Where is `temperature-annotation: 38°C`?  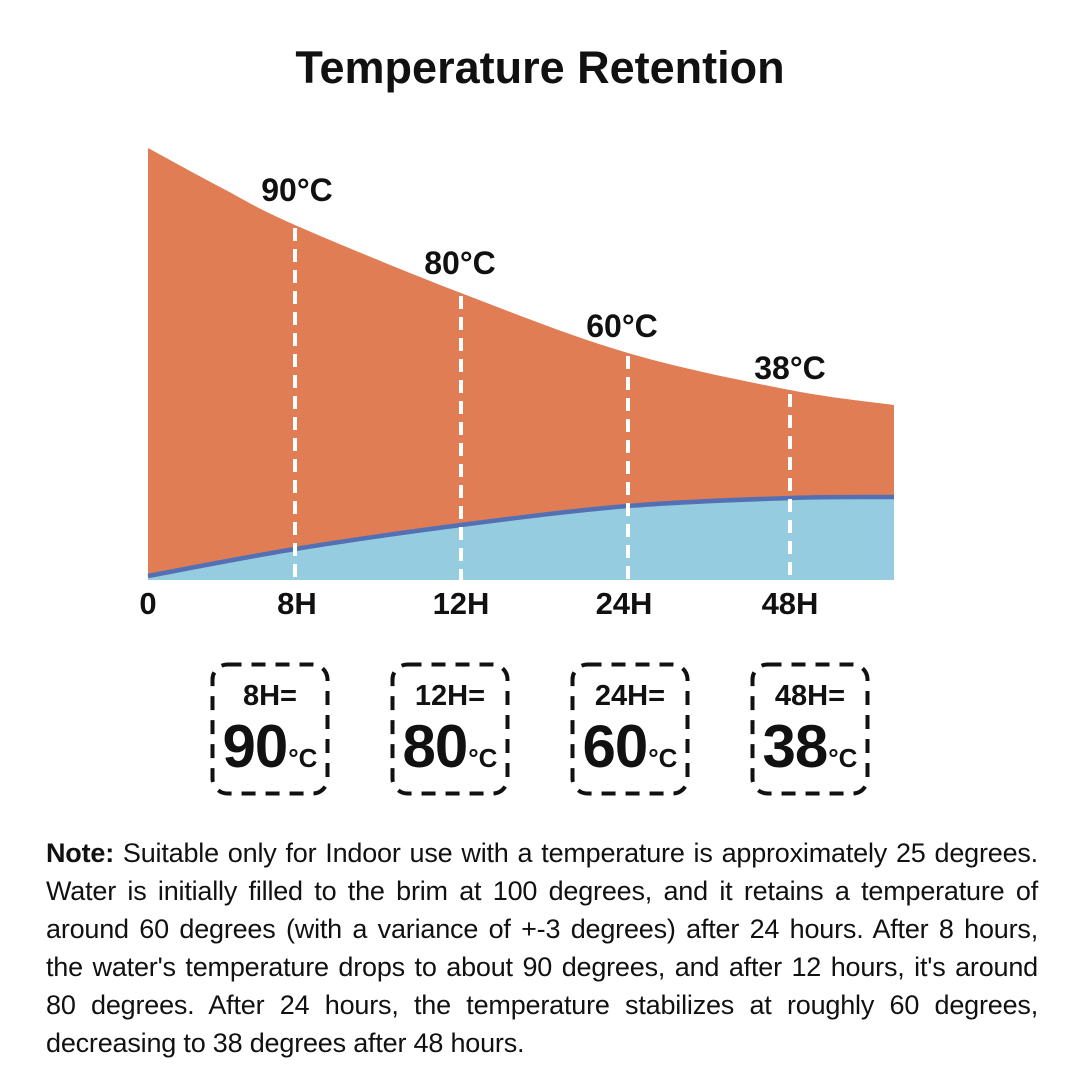
temperature-annotation: 38°C is located at coordinates (790, 368).